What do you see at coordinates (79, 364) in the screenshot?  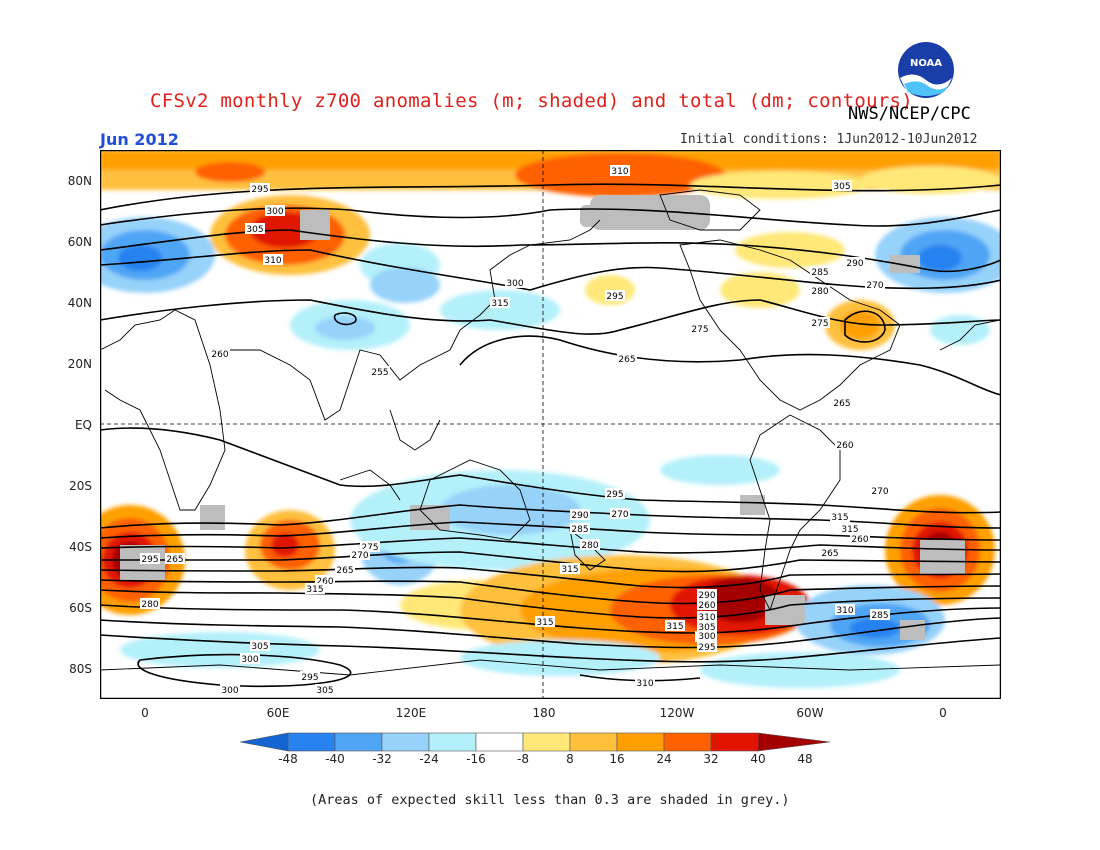 I see `latitude-label: 20N` at bounding box center [79, 364].